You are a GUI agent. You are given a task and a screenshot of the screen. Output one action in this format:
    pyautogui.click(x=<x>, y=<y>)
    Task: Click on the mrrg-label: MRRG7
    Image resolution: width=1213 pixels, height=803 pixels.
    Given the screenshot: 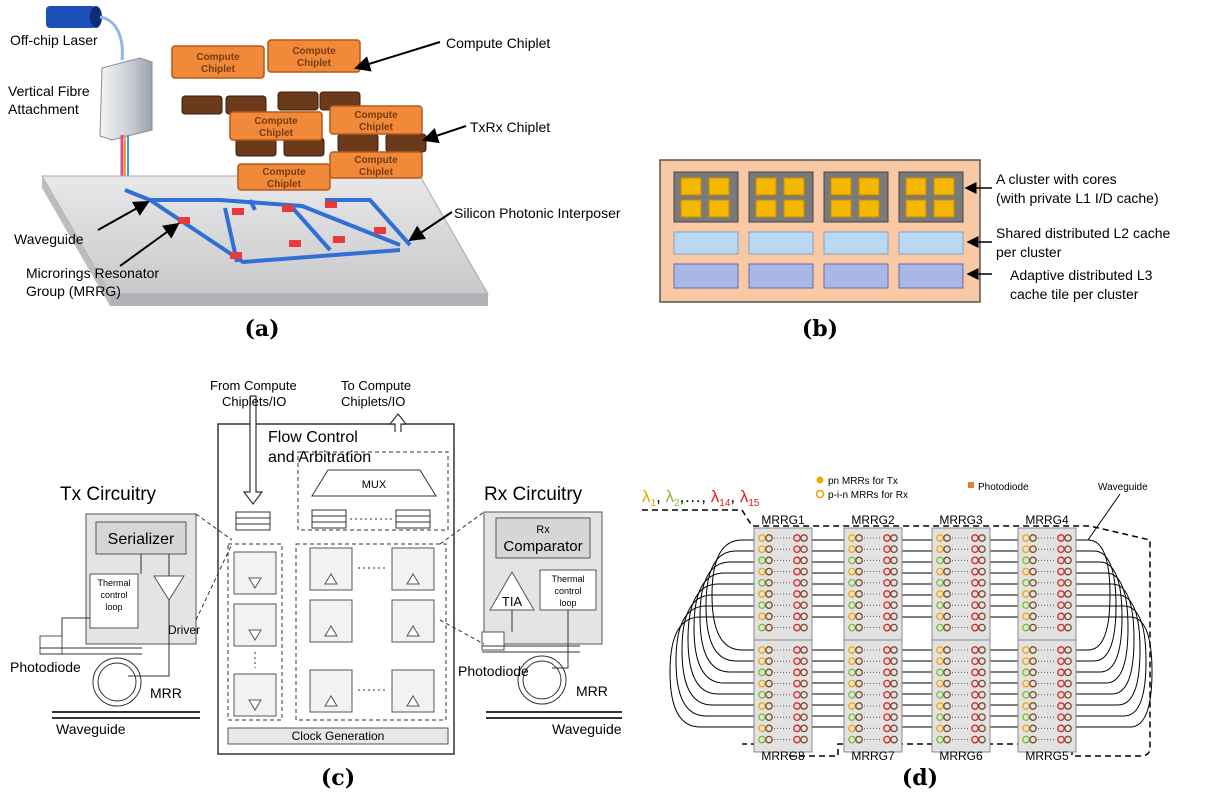 What is the action you would take?
    pyautogui.click(x=873, y=756)
    